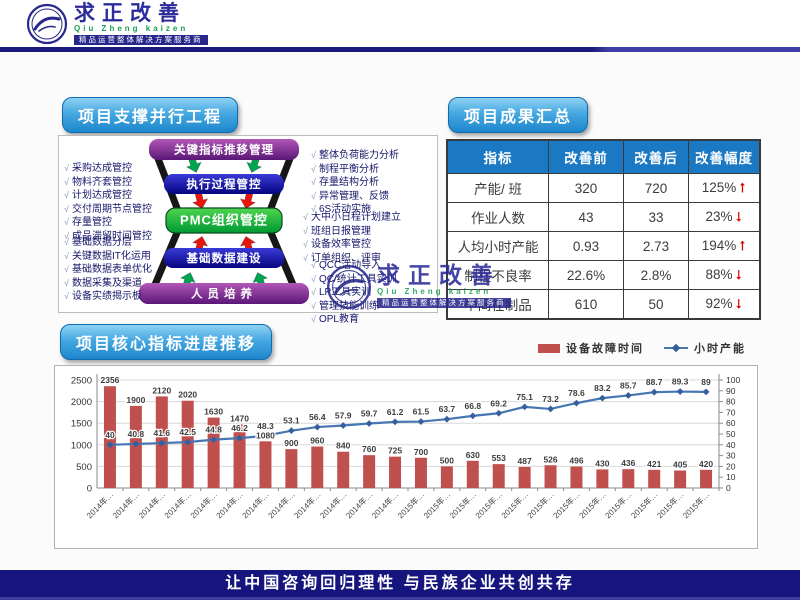 This screenshot has height=600, width=800. Describe the element at coordinates (101, 242) in the screenshot. I see `checklist-item-label: 基础数据分层` at that location.